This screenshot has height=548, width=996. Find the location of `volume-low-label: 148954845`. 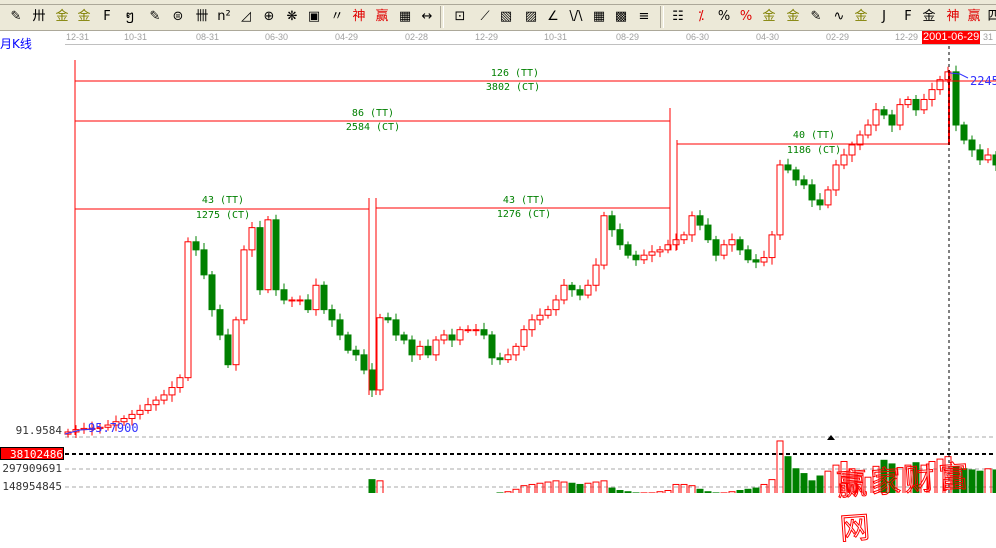

volume-low-label: 148954845 is located at coordinates (31, 486).